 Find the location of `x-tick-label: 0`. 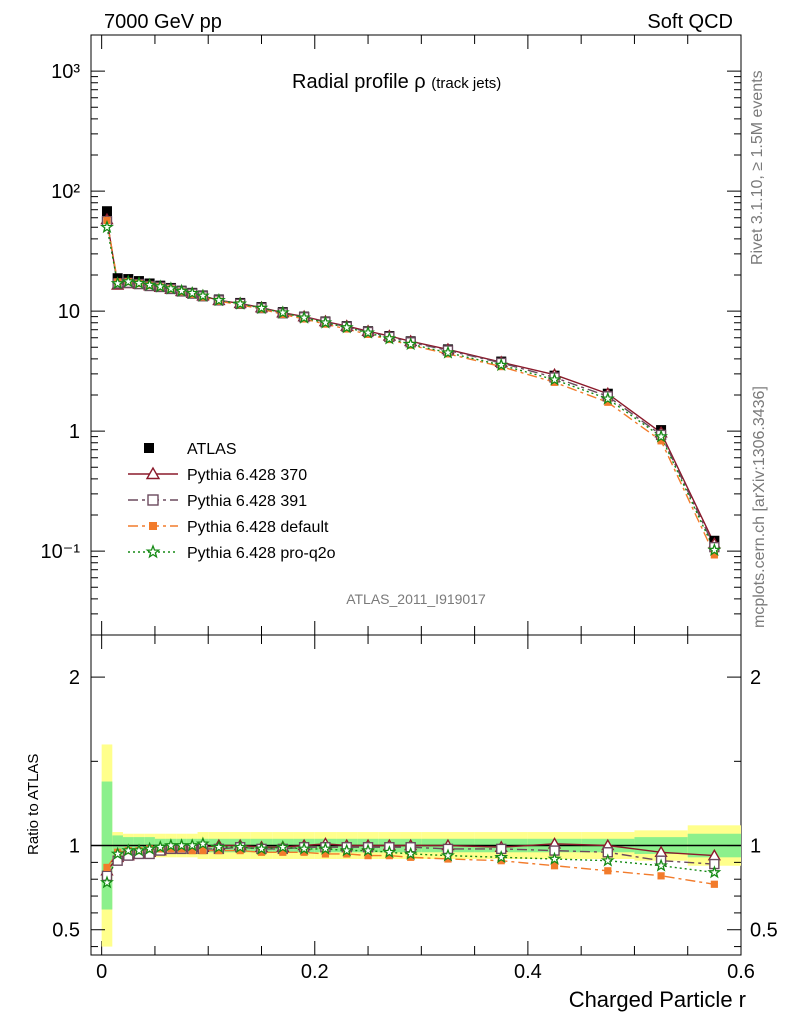

x-tick-label: 0 is located at coordinates (101, 972).